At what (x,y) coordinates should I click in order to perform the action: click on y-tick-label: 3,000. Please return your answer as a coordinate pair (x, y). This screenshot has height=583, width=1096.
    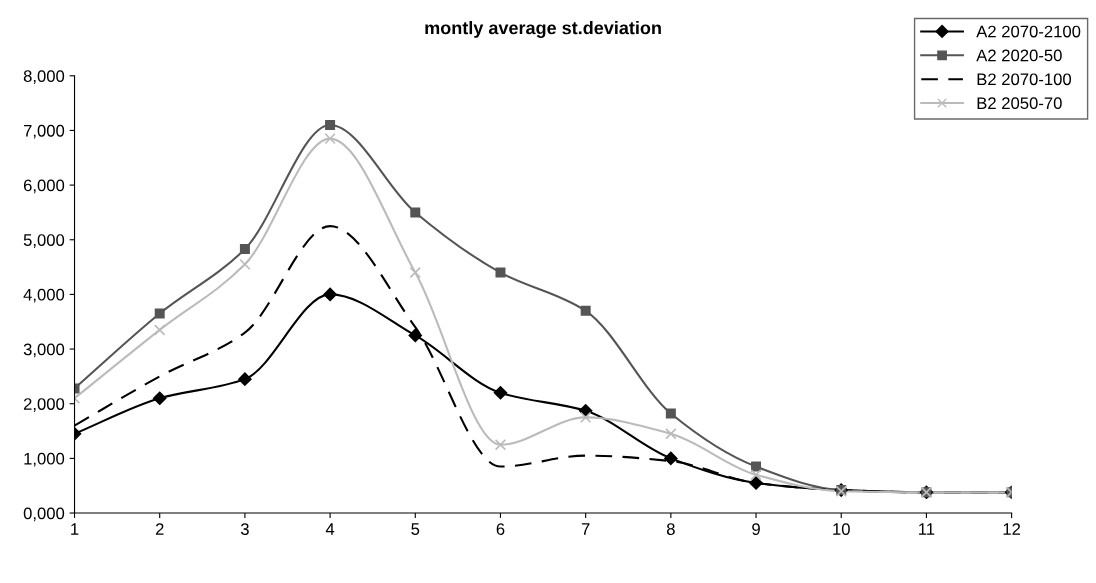
    Looking at the image, I should click on (44, 350).